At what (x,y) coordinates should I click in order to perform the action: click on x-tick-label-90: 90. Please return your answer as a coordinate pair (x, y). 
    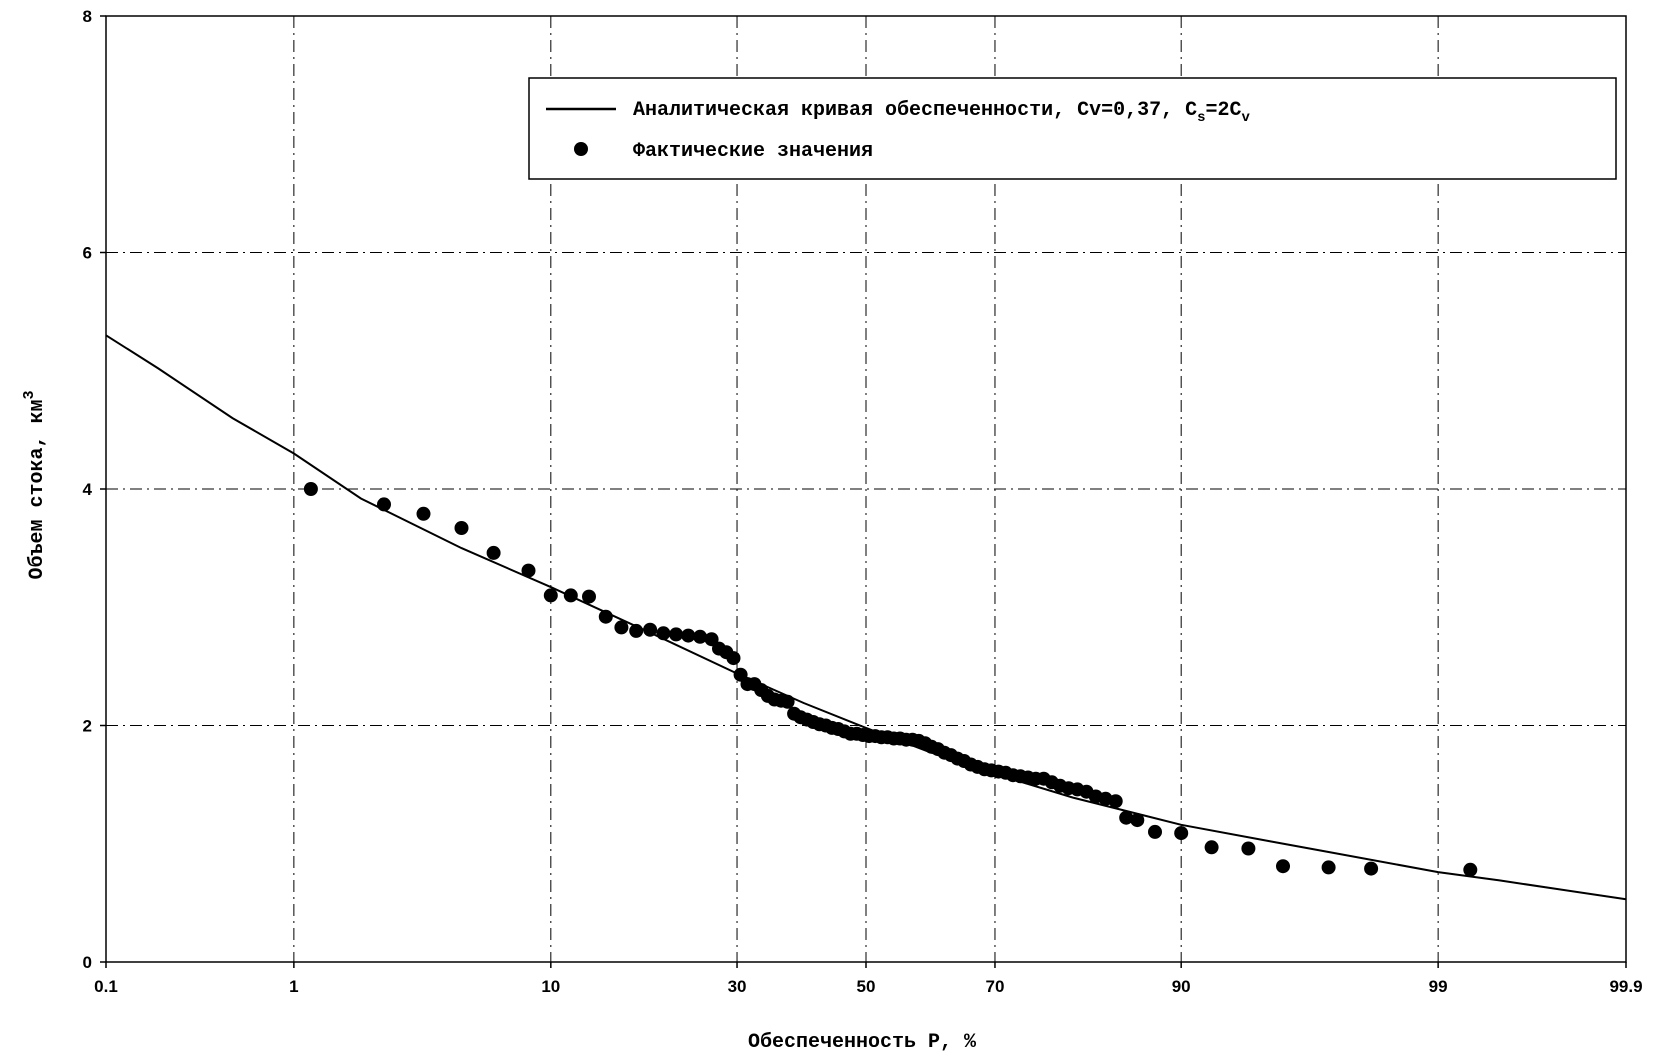
    Looking at the image, I should click on (1181, 986).